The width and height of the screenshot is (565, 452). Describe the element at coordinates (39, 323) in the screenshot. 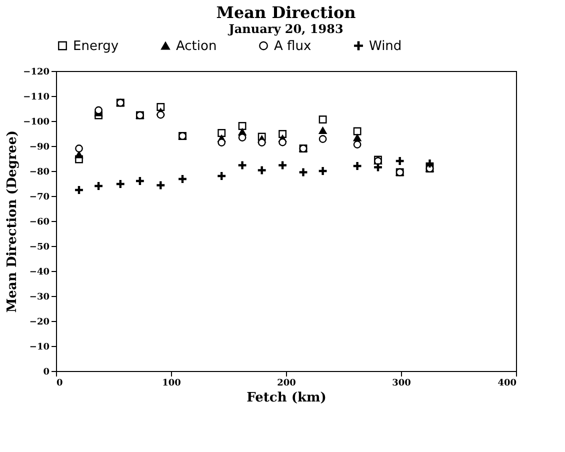

I see `y-tick-label: −20` at that location.